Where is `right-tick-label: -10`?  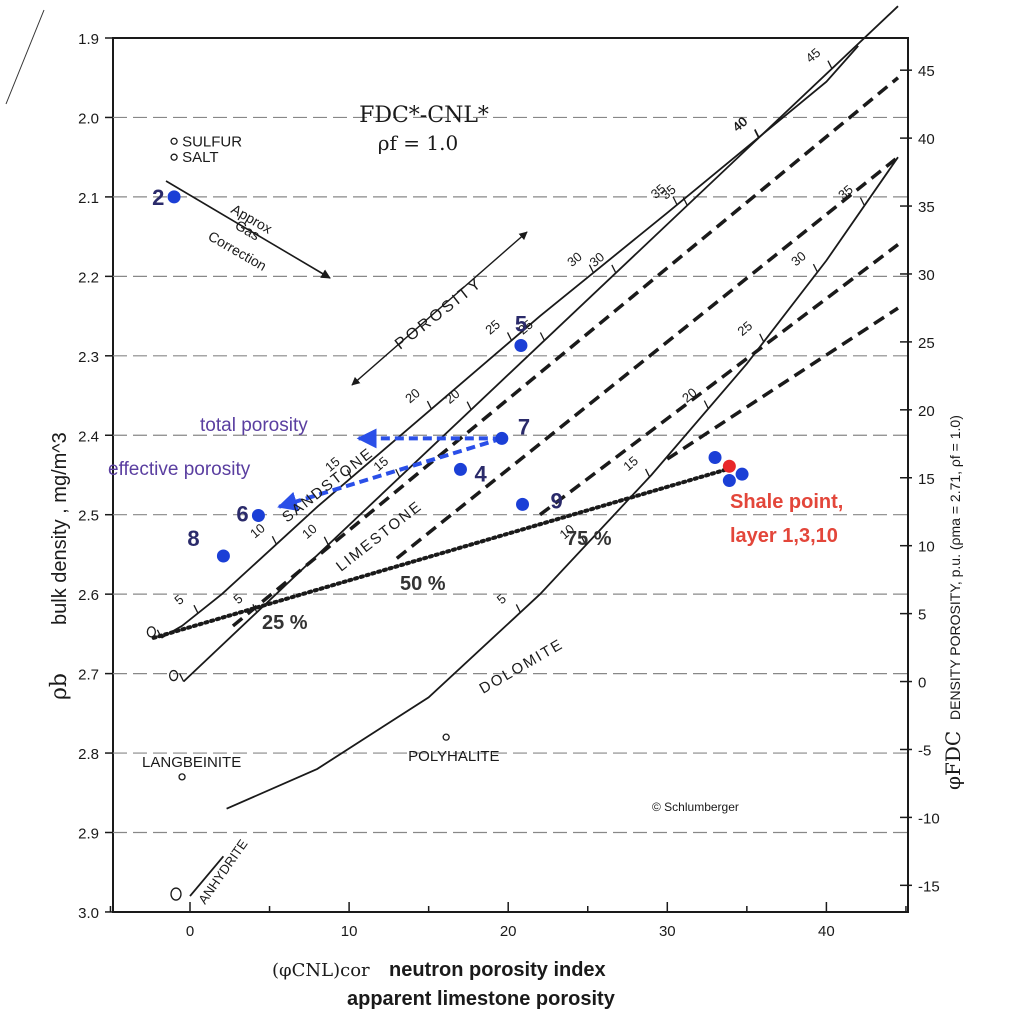
right-tick-label: -10 is located at coordinates (929, 818).